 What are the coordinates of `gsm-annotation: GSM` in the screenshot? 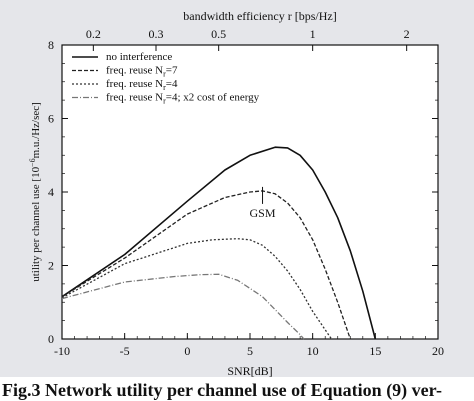 It's located at (263, 213).